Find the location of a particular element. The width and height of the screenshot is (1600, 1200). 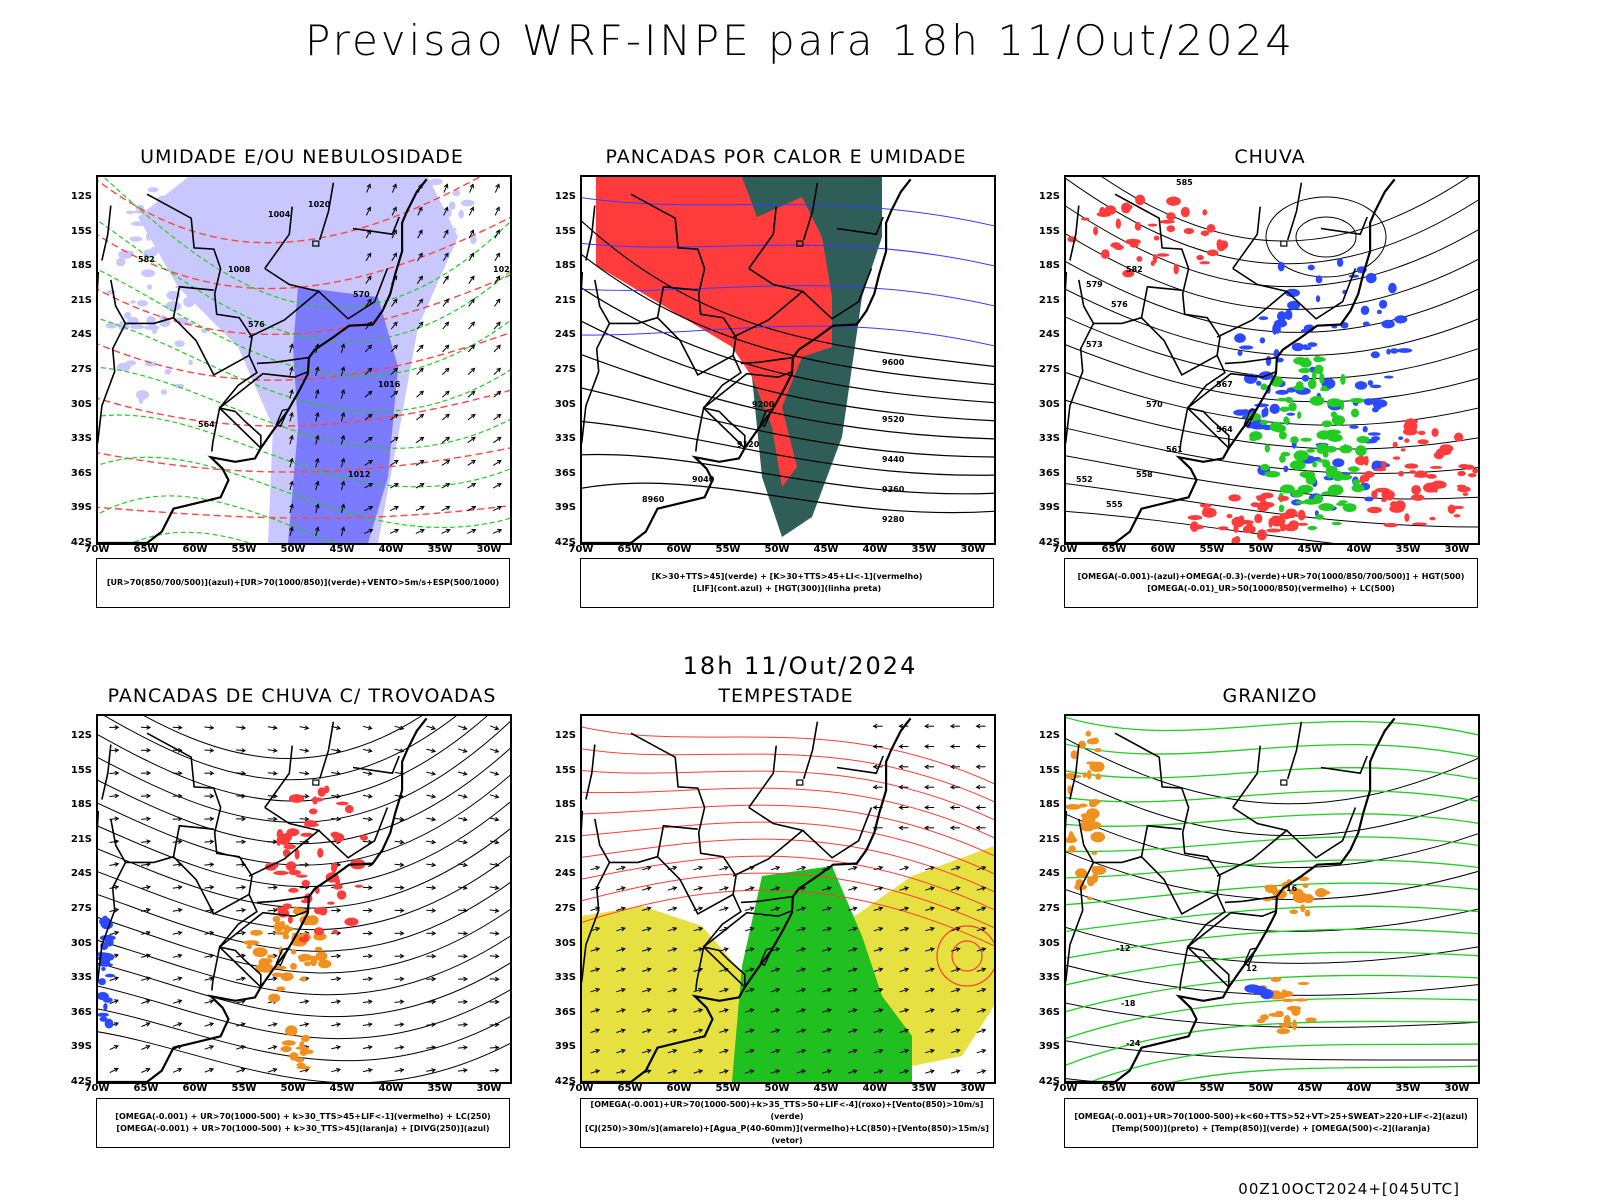

omega-green-area is located at coordinates (1308, 443).